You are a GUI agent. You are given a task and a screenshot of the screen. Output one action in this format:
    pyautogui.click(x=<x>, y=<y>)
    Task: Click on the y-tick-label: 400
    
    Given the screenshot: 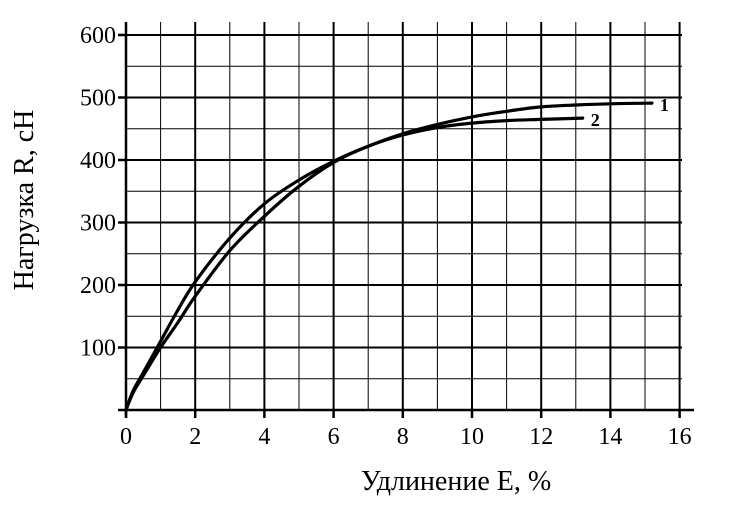 What is the action you would take?
    pyautogui.click(x=98, y=161)
    